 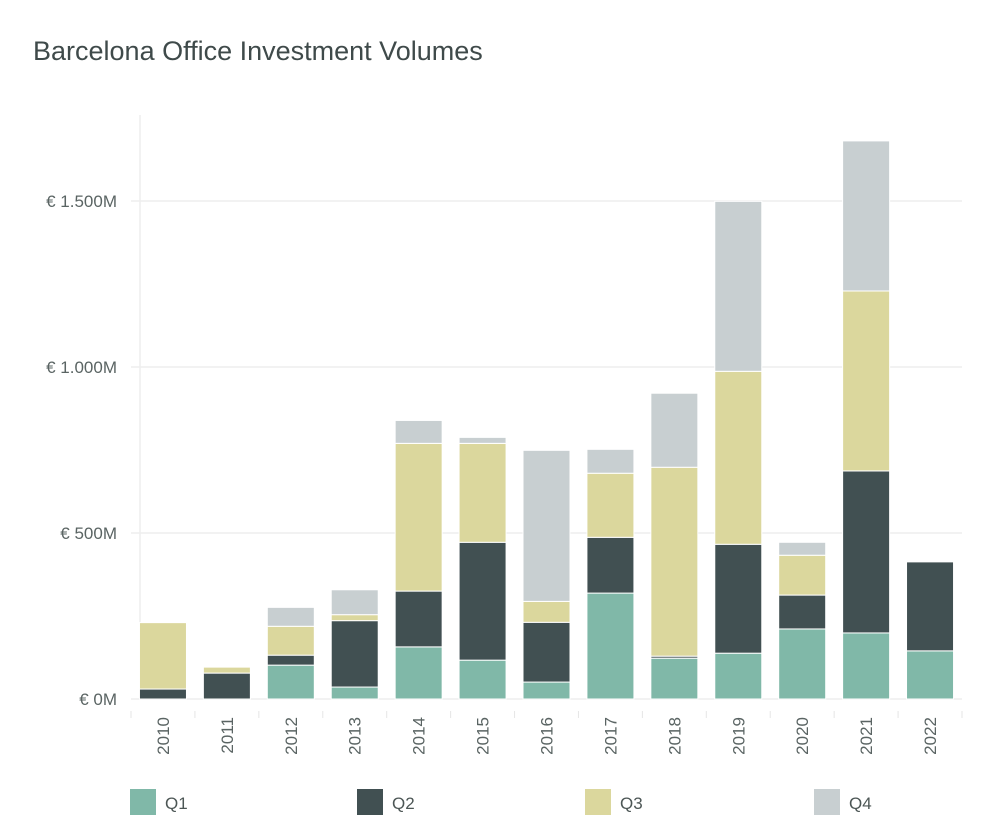 I want to click on bar-q1-2016, so click(x=546, y=690).